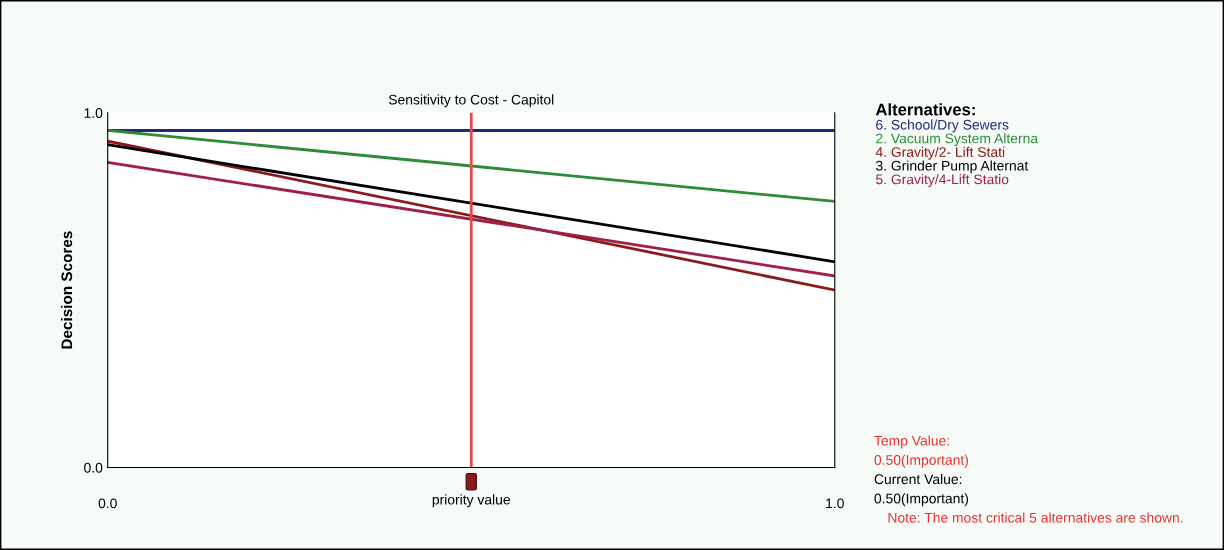  What do you see at coordinates (918, 479) in the screenshot?
I see `text: Current Value:` at bounding box center [918, 479].